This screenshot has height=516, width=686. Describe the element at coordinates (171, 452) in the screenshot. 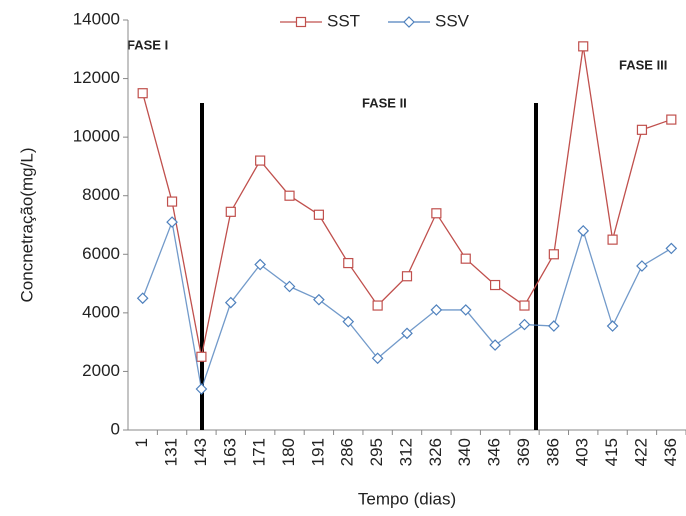

I see `x-tick-label: 131` at that location.